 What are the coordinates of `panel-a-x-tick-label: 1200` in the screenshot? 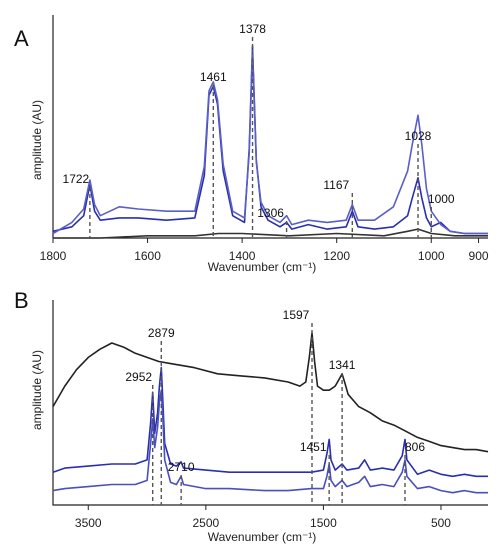 It's located at (336, 256).